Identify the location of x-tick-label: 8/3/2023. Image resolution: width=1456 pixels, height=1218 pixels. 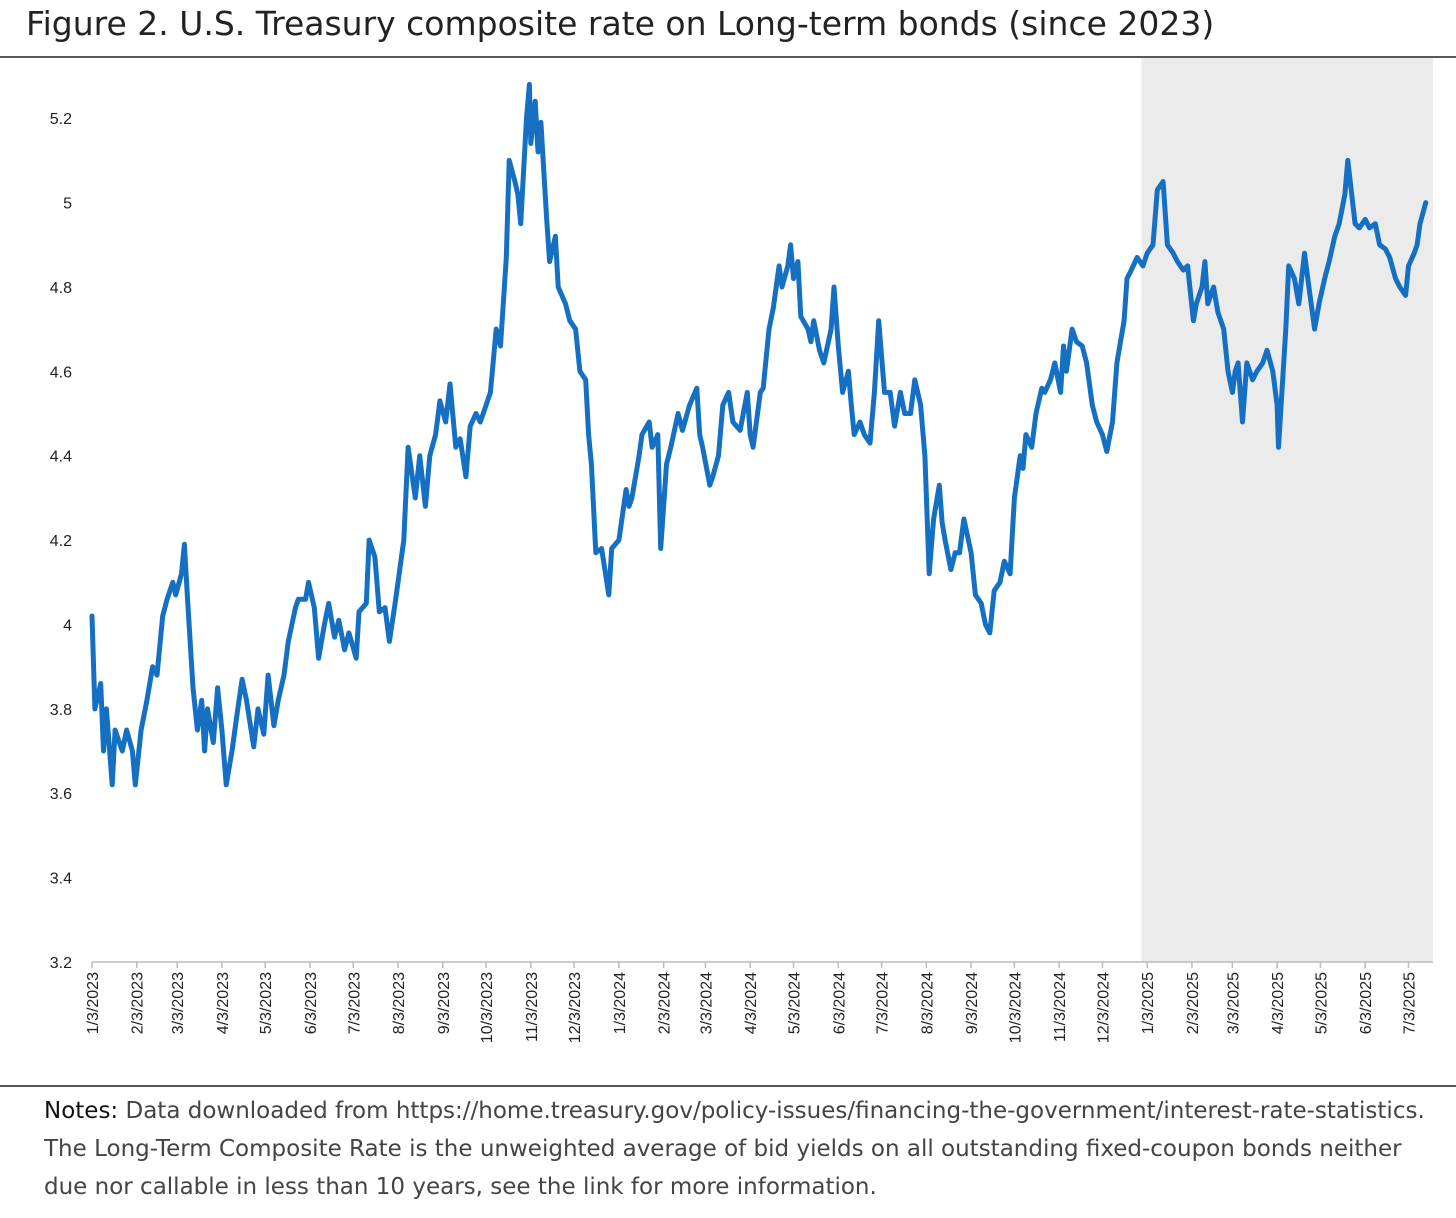
(399, 1003).